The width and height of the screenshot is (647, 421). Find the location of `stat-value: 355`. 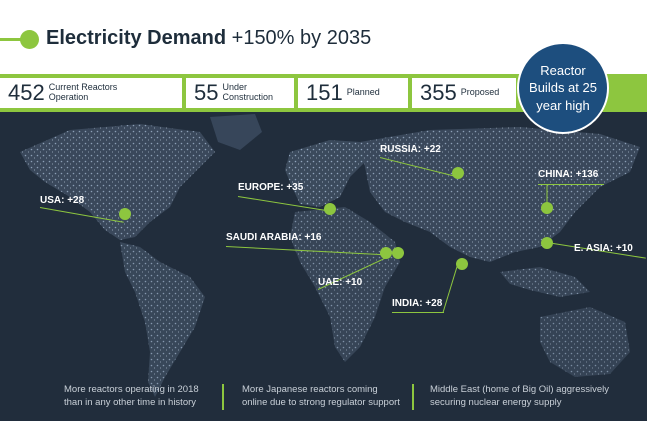

stat-value: 355 is located at coordinates (438, 92).